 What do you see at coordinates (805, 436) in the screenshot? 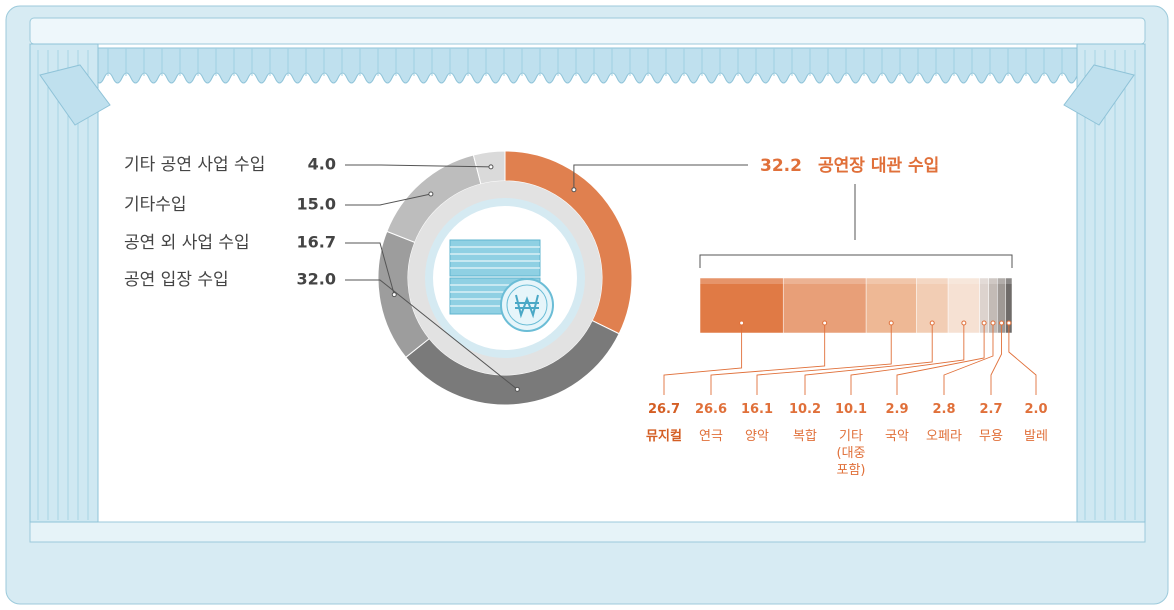
I see `category-label: 복합` at bounding box center [805, 436].